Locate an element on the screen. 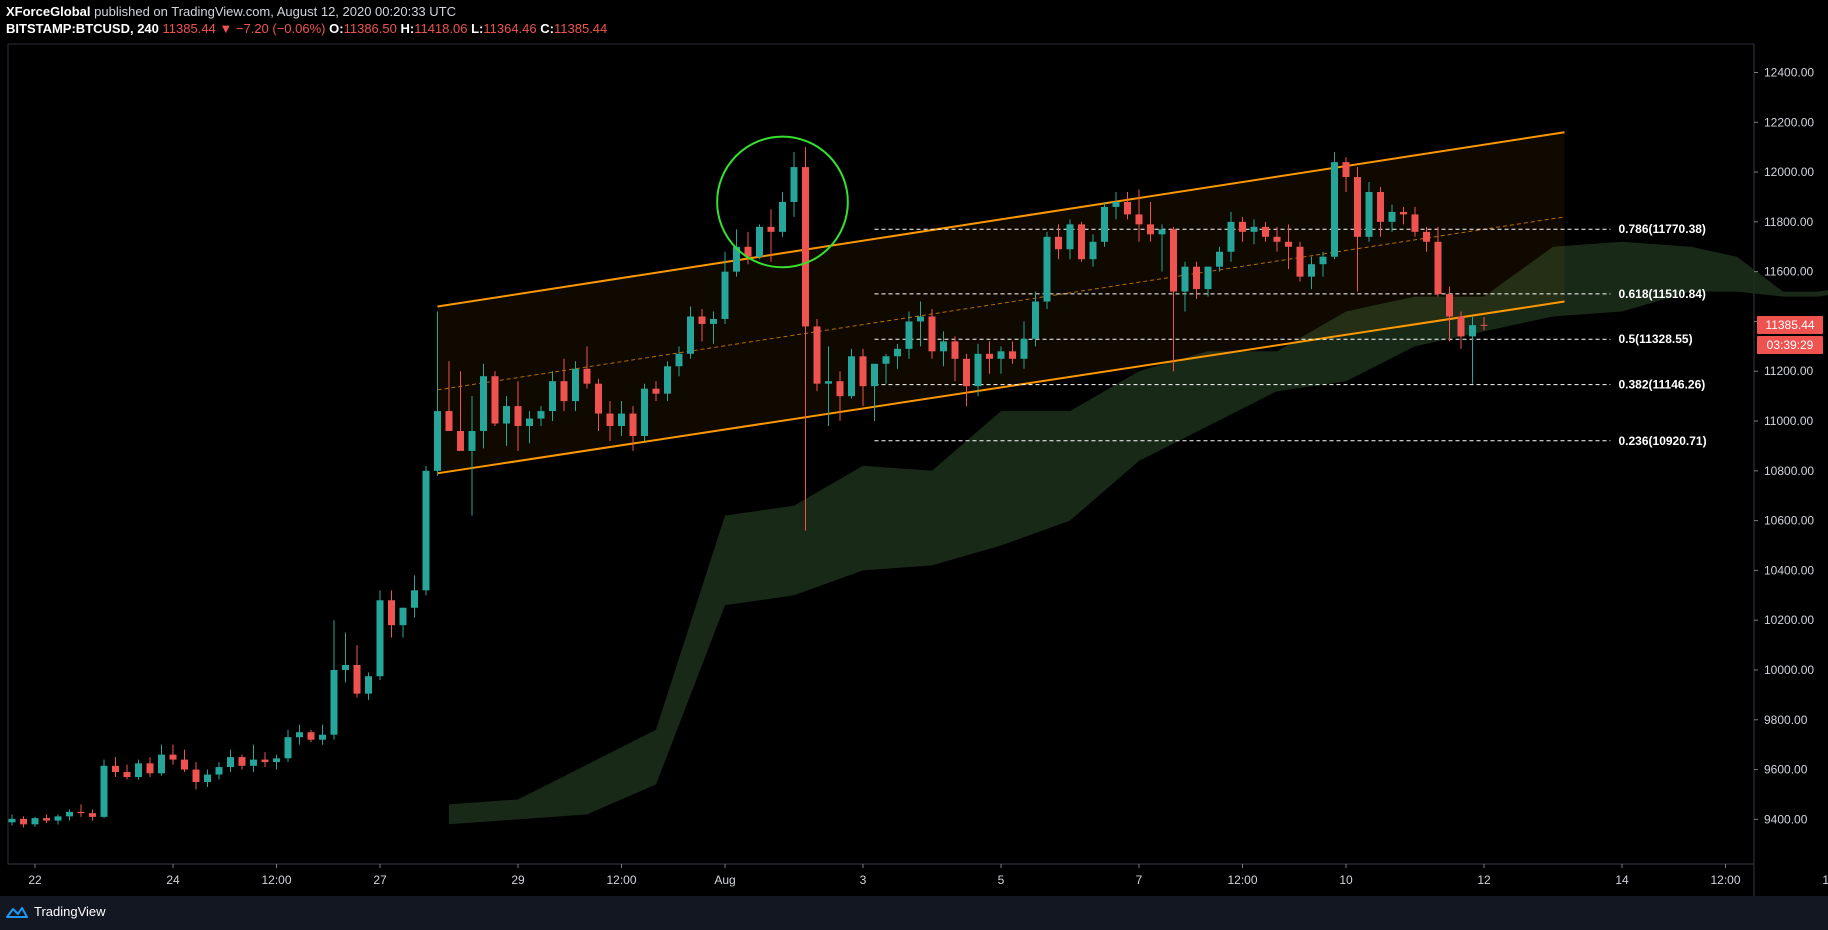  highlight-circle-shape is located at coordinates (782, 202).